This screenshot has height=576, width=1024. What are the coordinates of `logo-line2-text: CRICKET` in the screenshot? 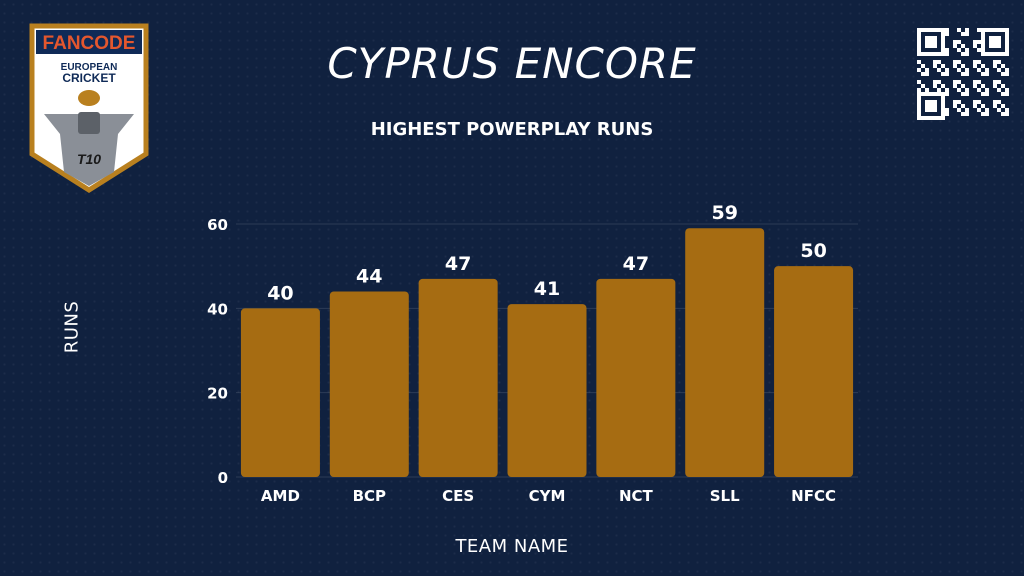 It's located at (89, 78).